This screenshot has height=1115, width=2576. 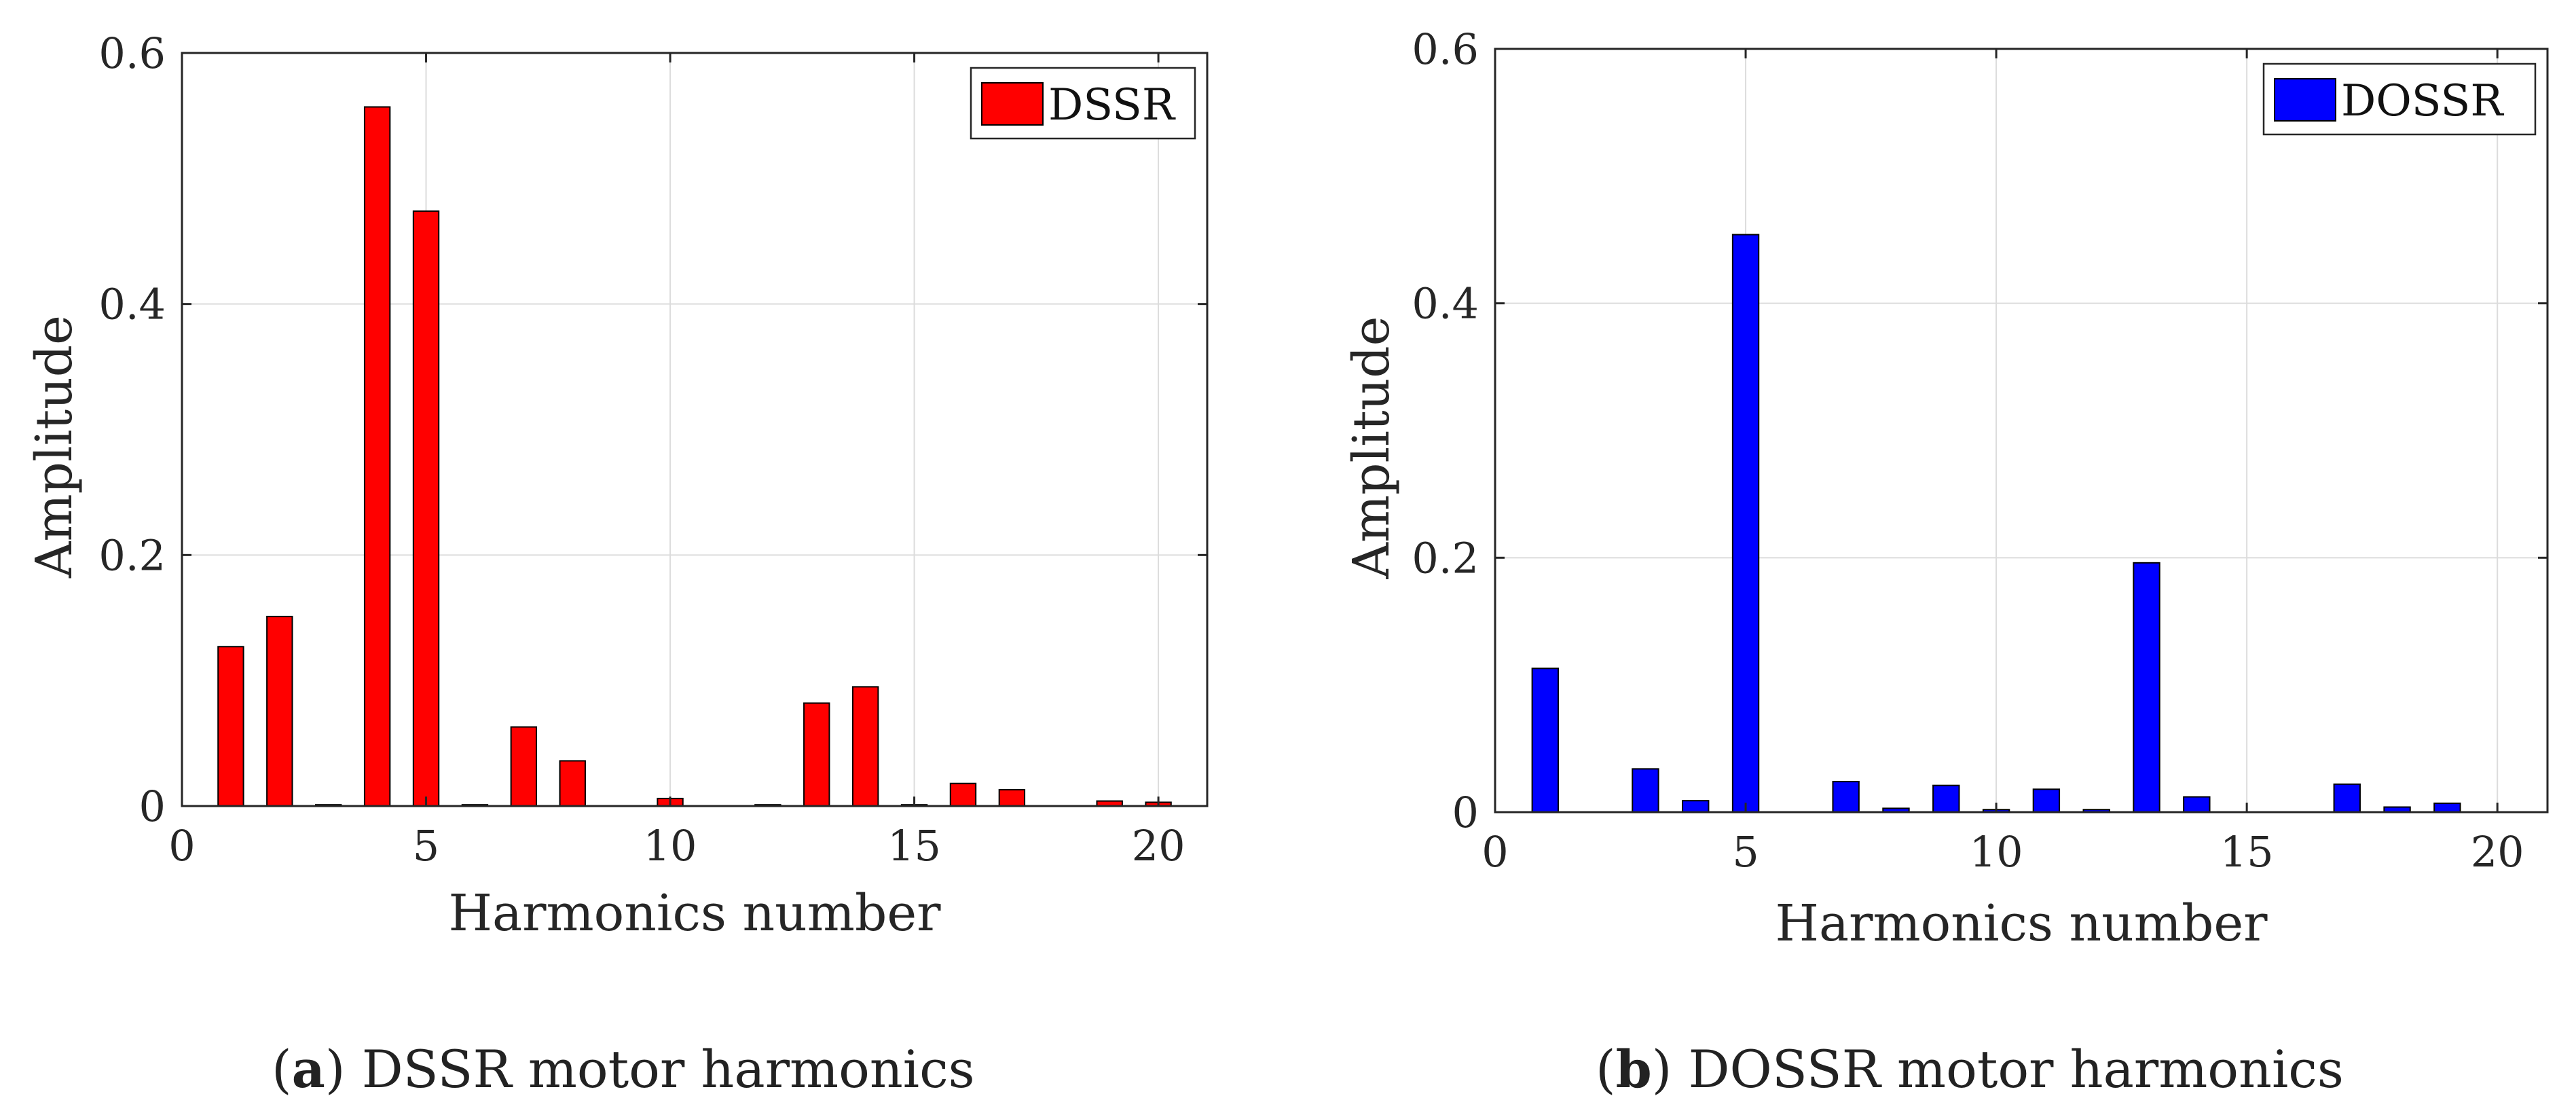 I want to click on caption-b: (b) DOSSR motor harmonics, so click(x=1970, y=1069).